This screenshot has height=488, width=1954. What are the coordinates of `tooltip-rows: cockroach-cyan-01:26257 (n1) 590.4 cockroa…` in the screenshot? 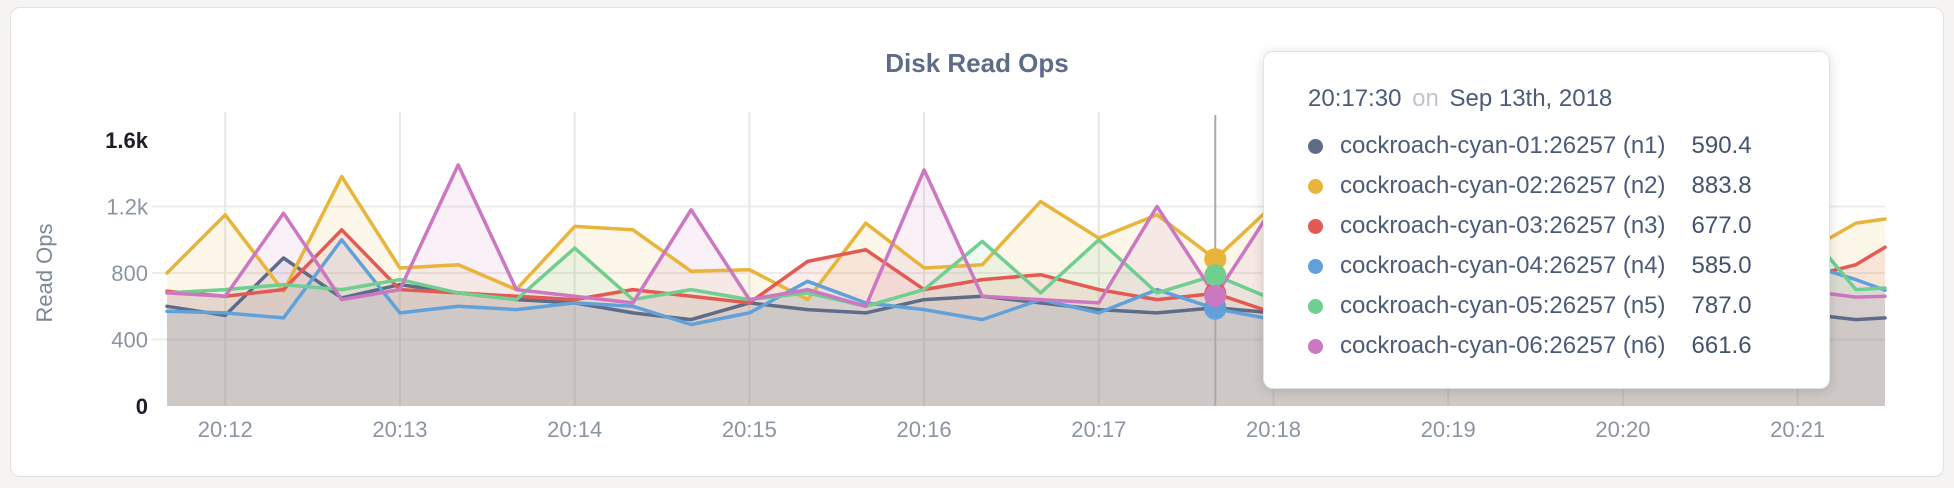 It's located at (1548, 246).